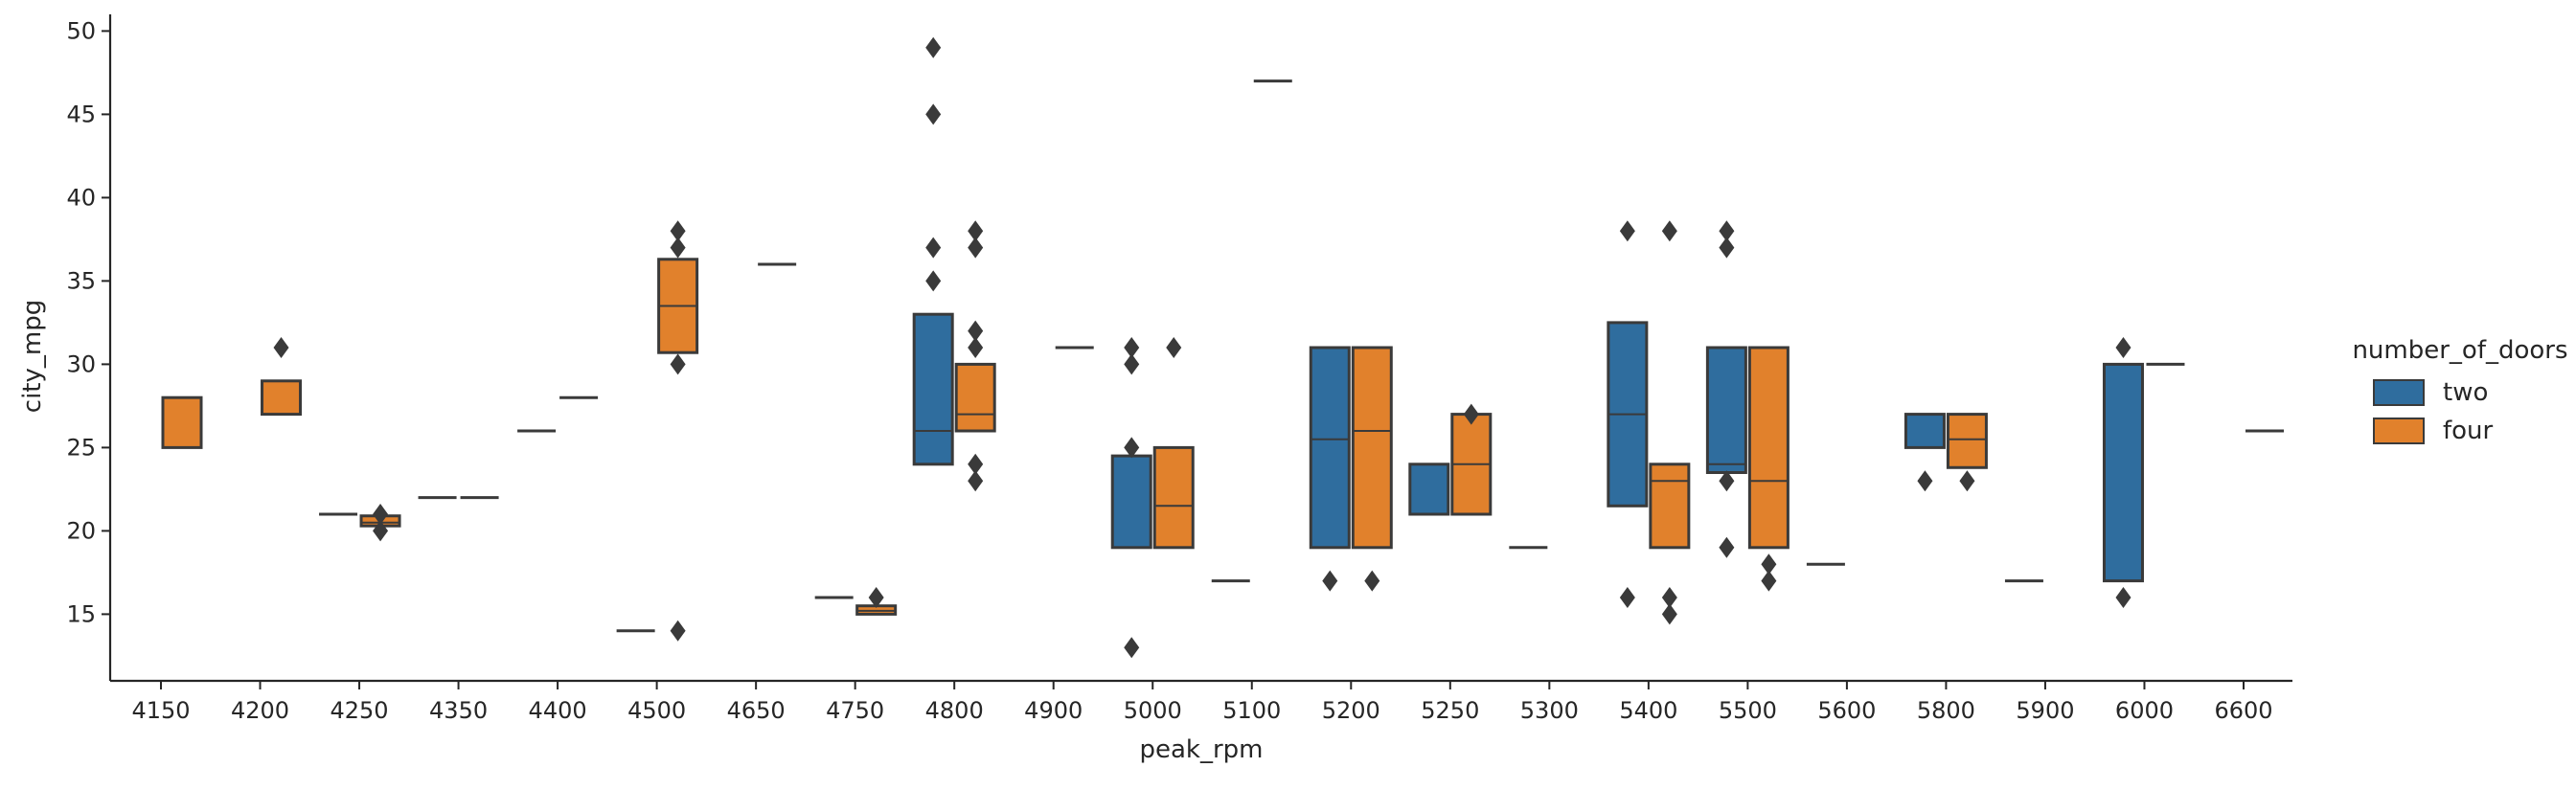  Describe the element at coordinates (2399, 431) in the screenshot. I see `legend-swatch-four` at that location.